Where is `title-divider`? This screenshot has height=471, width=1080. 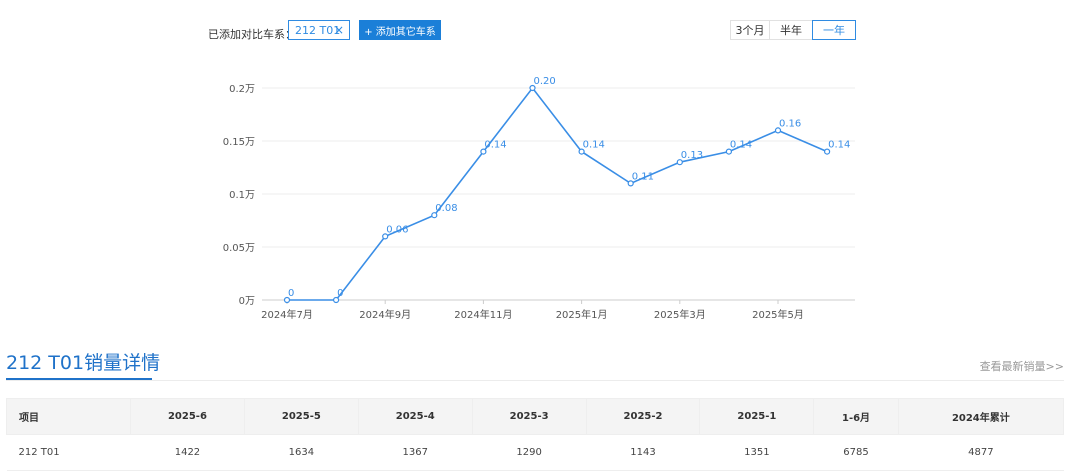
title-divider is located at coordinates (535, 380).